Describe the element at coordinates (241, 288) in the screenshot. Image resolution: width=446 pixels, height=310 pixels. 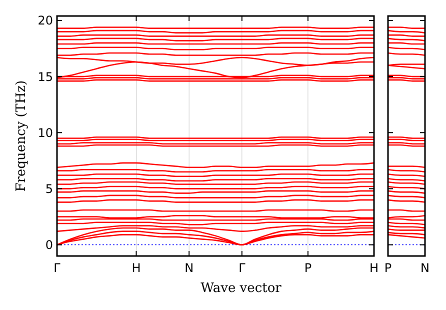
I see `x-axis-title: Wave vector` at that location.